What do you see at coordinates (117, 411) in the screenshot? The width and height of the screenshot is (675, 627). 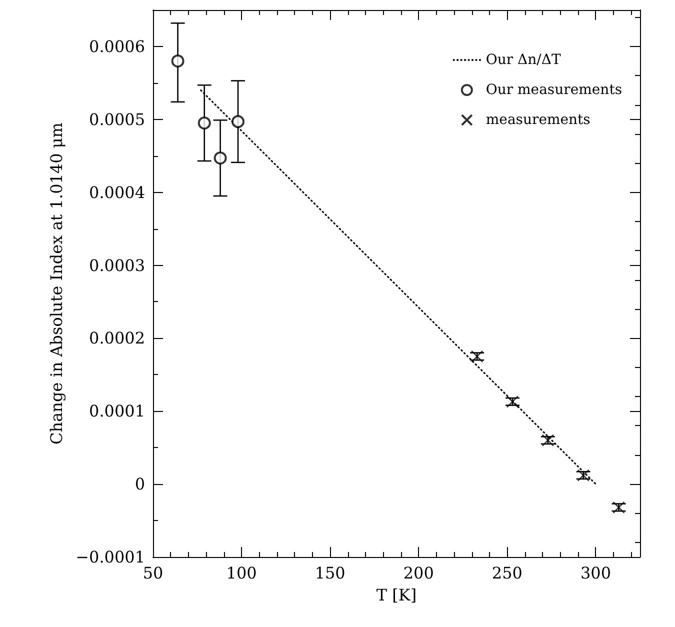 I see `y-tick-label: 0.0001` at bounding box center [117, 411].